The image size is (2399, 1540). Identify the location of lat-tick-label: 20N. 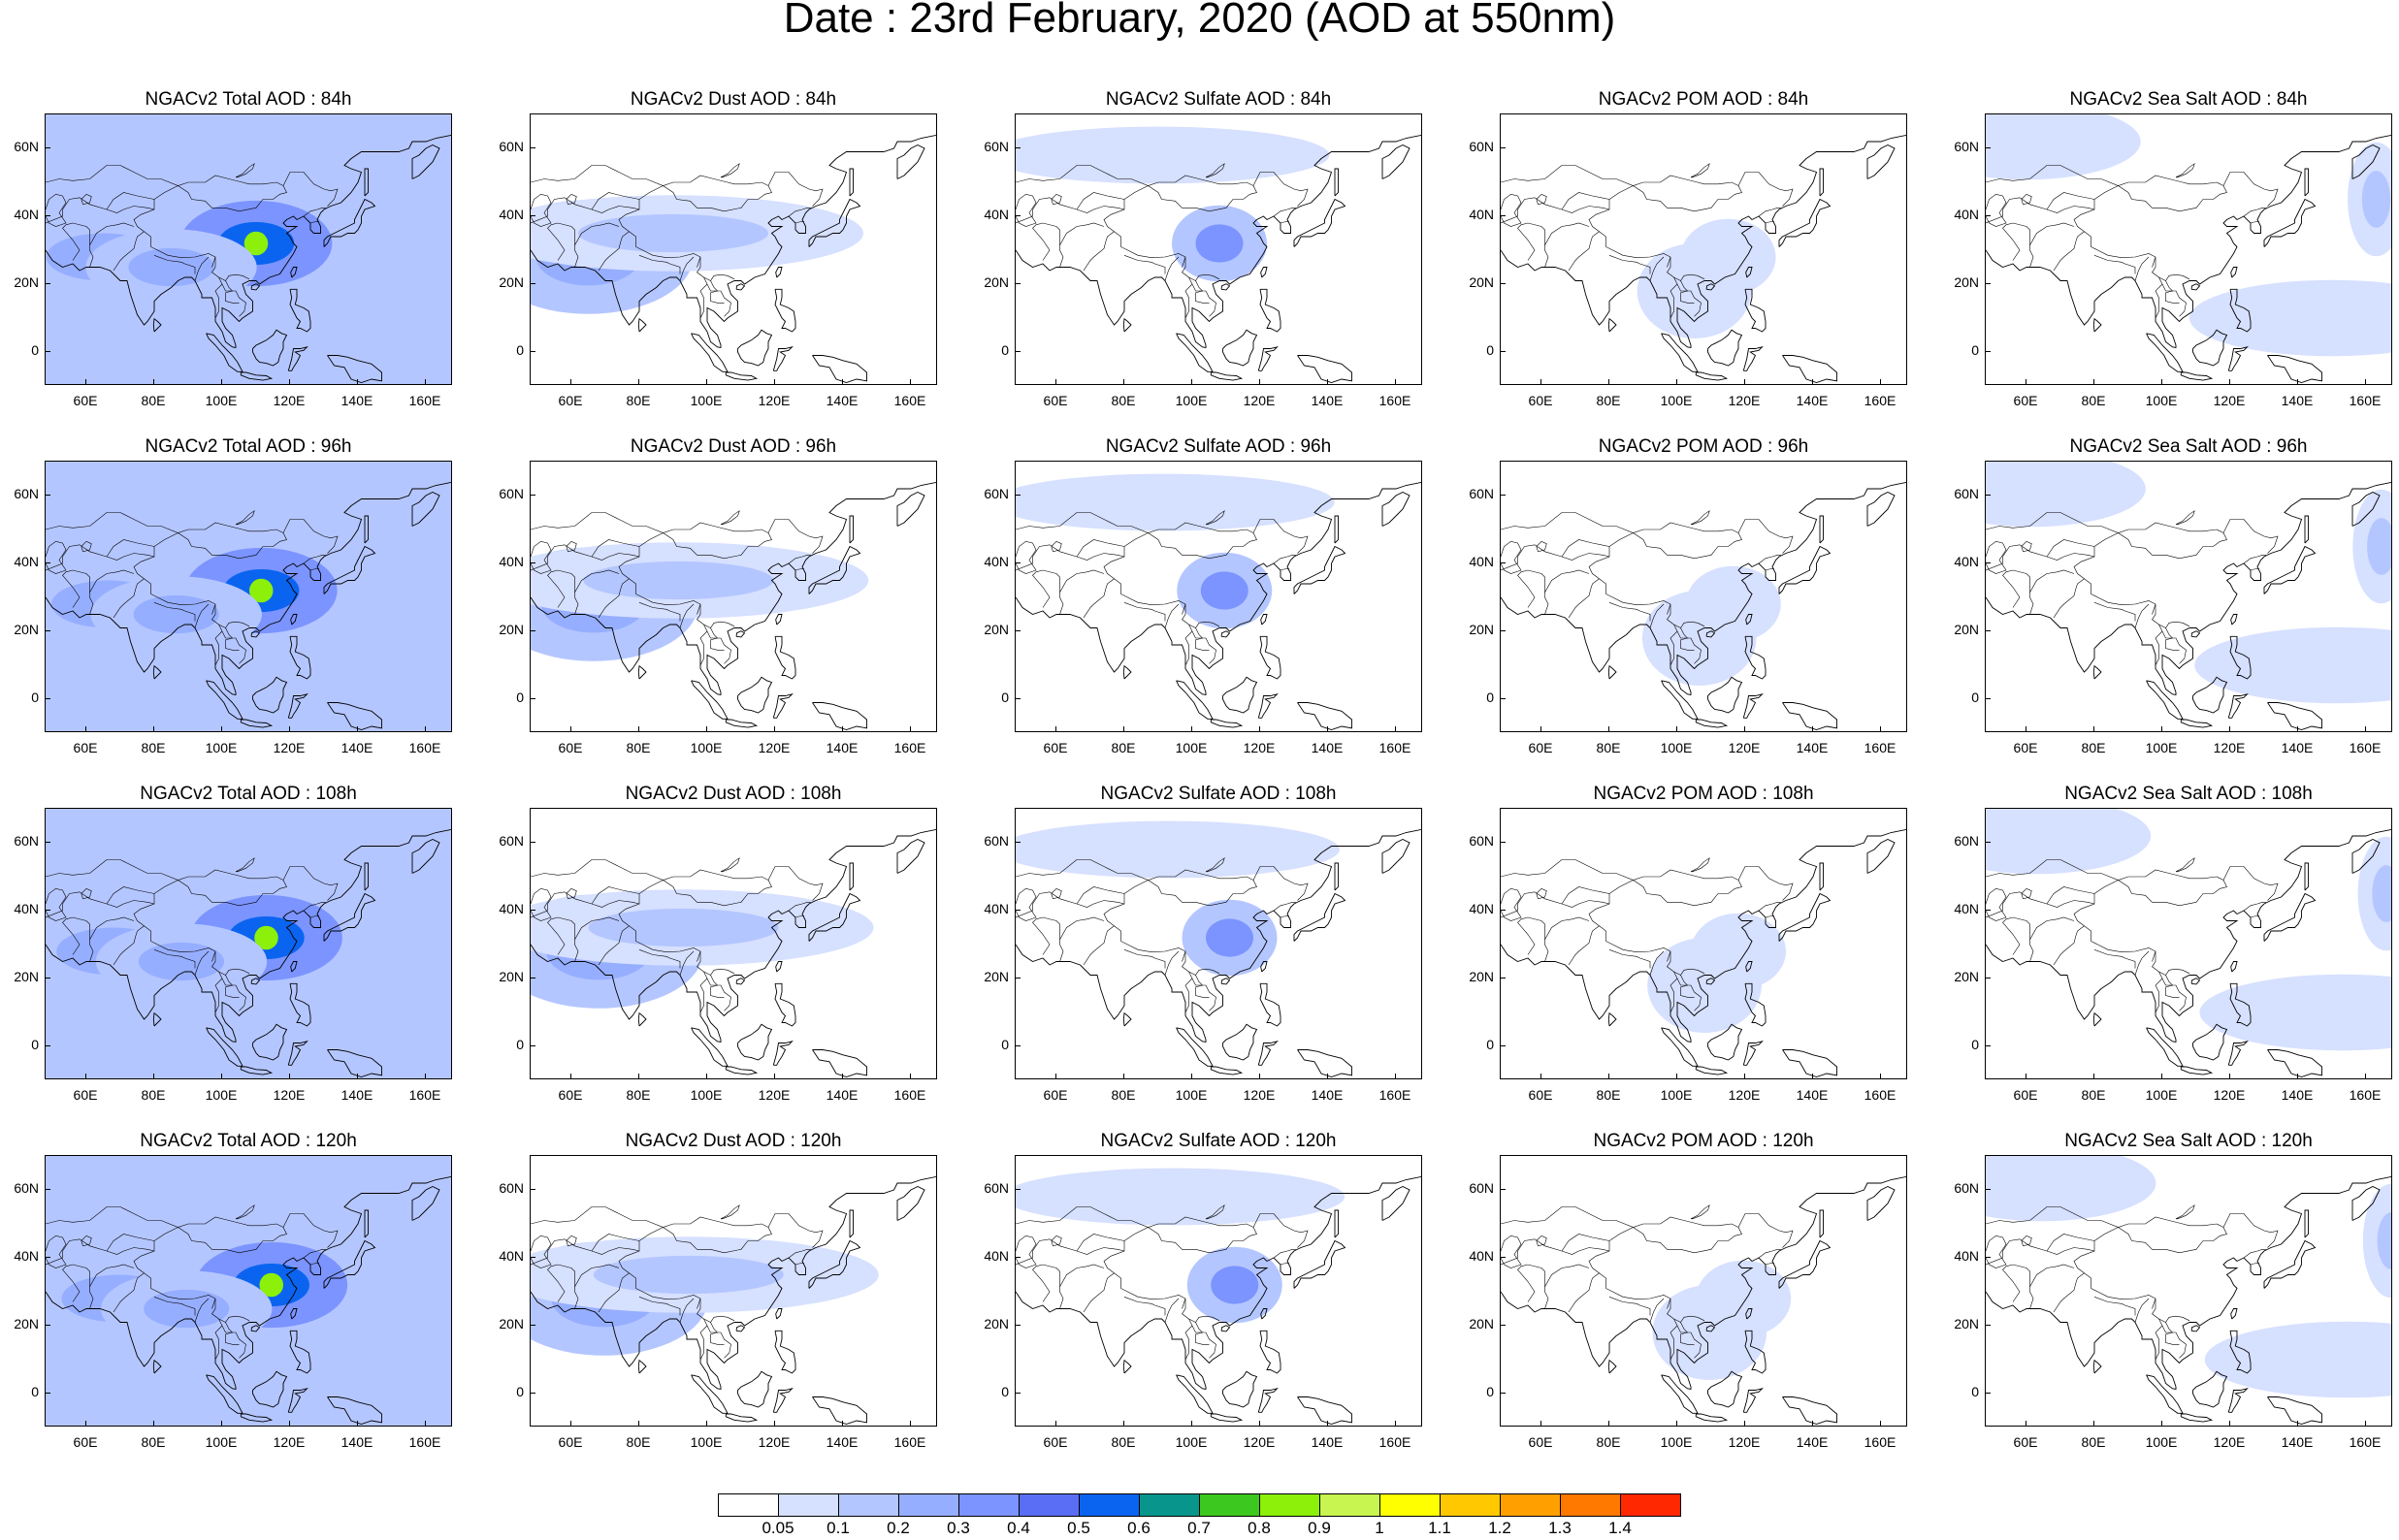
(26, 282).